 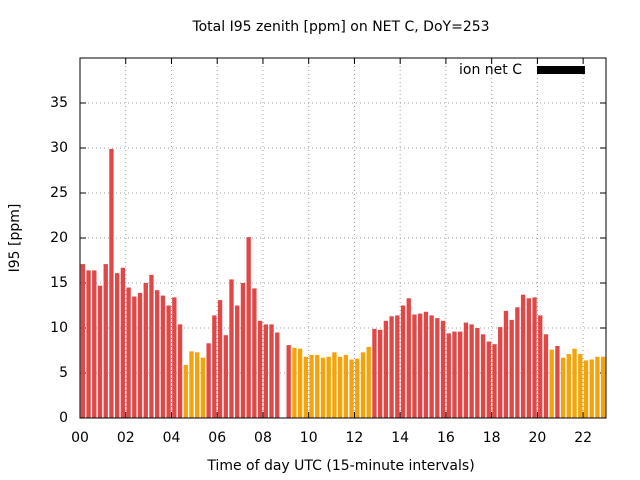 I want to click on x-tick-label: 04, so click(x=172, y=438).